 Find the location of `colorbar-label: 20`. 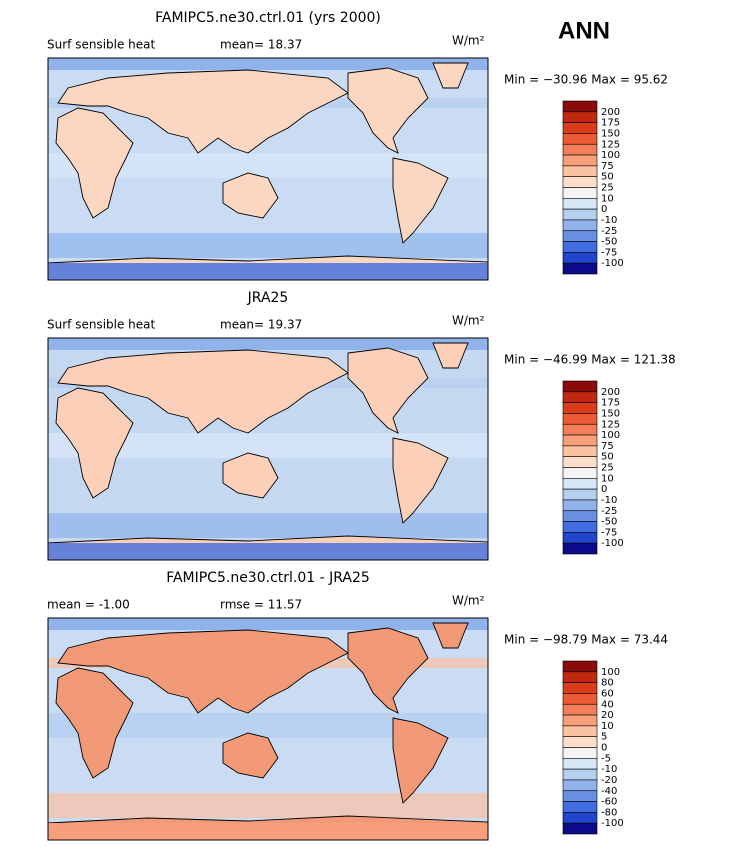

colorbar-label: 20 is located at coordinates (607, 715).